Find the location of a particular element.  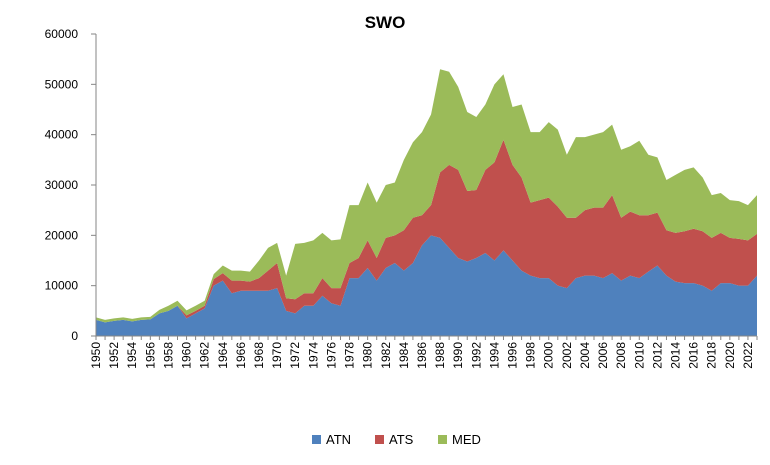

x-tick-label: 2004 is located at coordinates (585, 355).